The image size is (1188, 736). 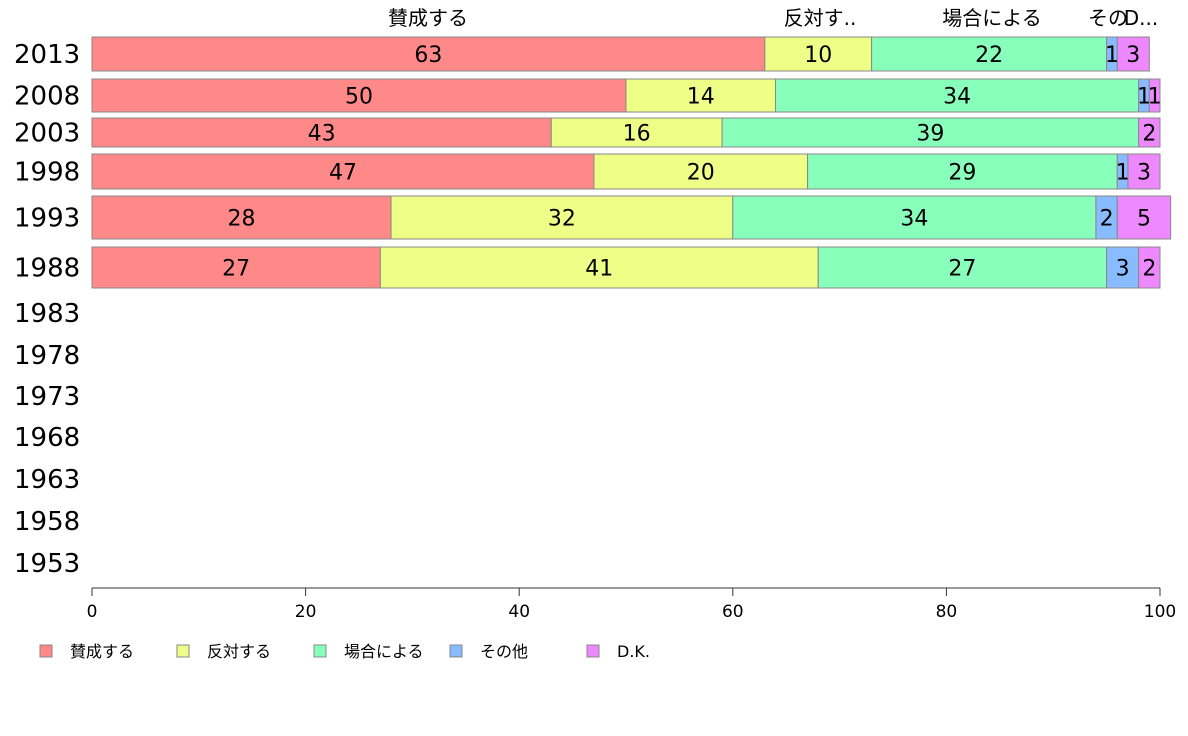 I want to click on legend-item: 場合による, so click(x=368, y=651).